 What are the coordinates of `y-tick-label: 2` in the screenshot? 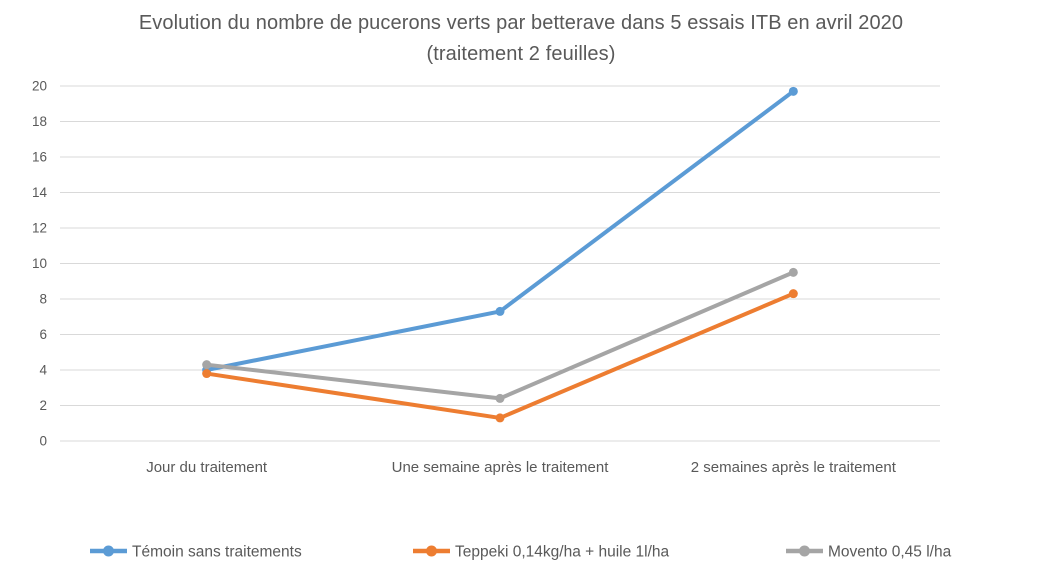 It's located at (43, 405).